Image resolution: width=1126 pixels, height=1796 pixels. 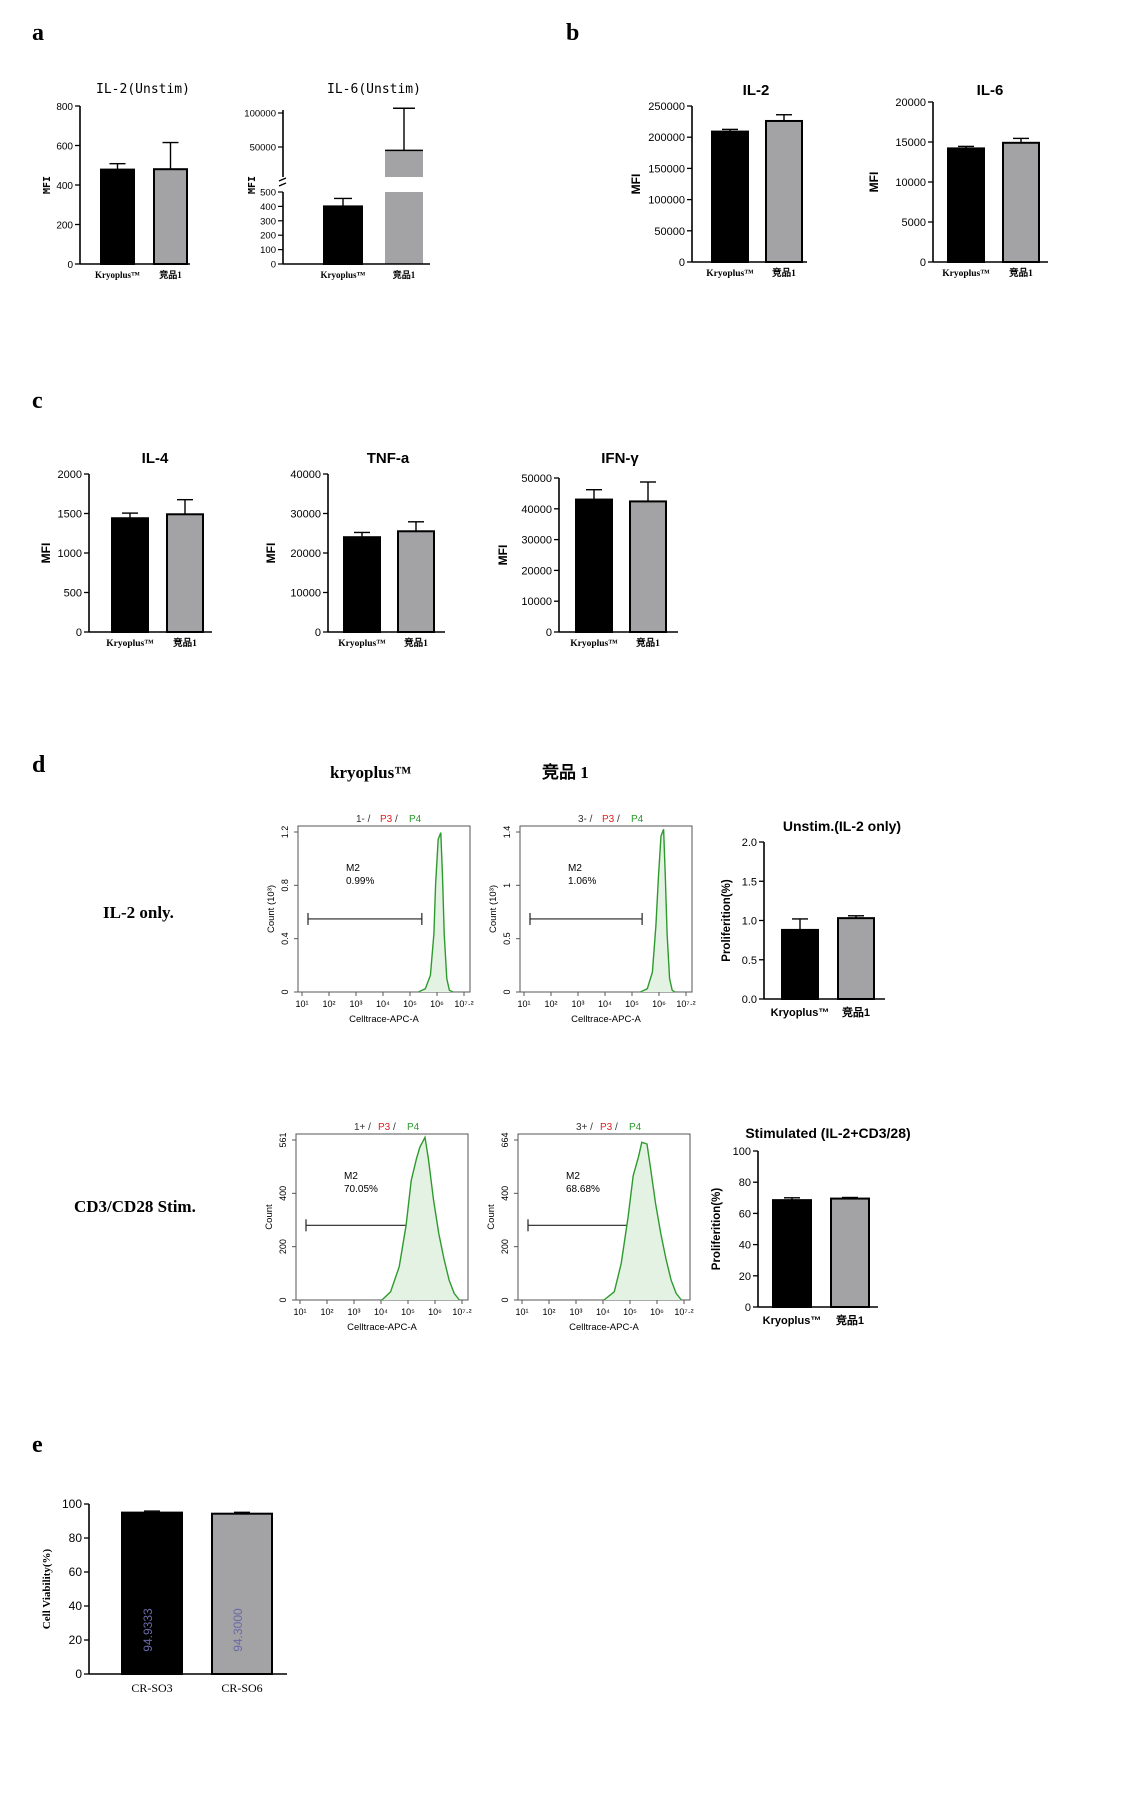 I want to click on y-tick-label-a-il2-3: 600, so click(x=64, y=147).